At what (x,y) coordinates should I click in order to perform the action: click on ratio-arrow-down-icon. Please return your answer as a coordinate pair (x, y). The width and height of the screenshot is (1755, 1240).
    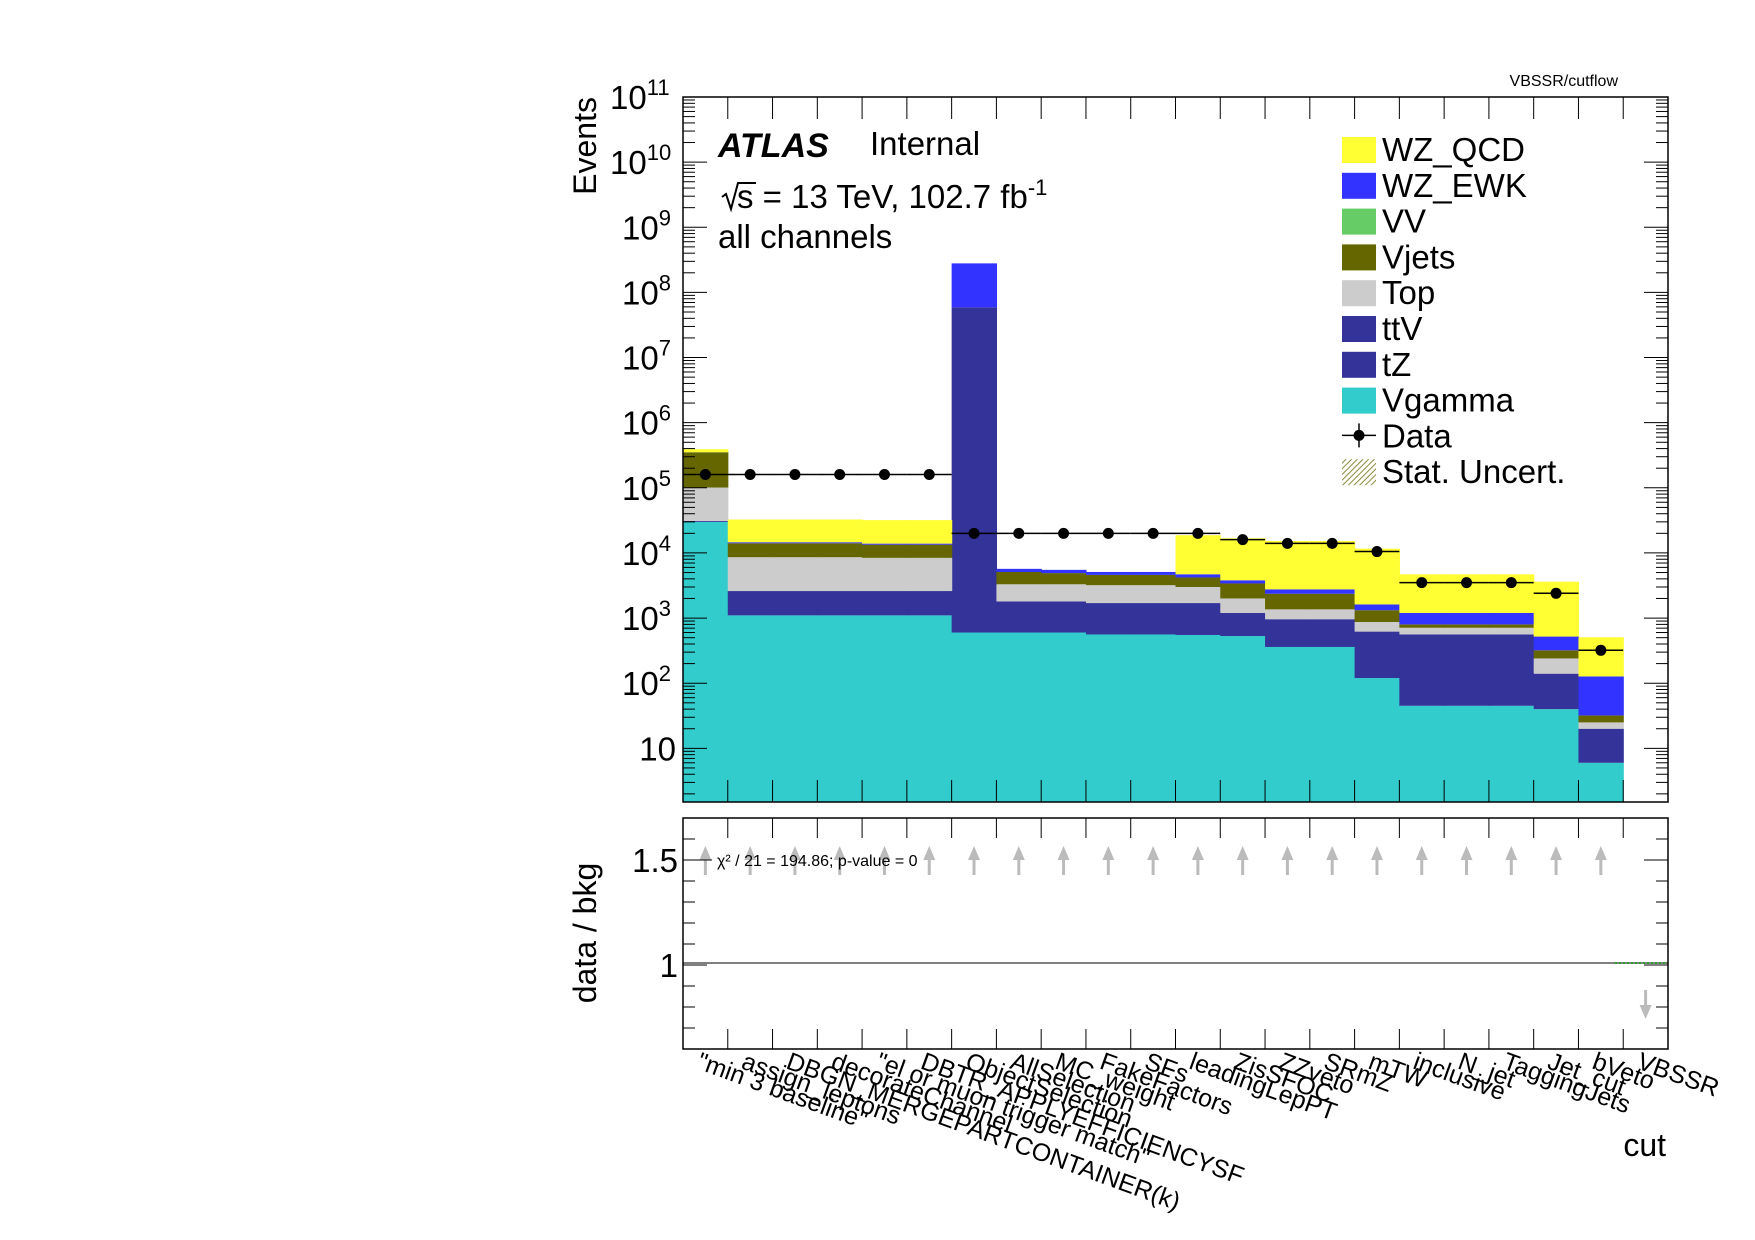
    Looking at the image, I should click on (1645, 1004).